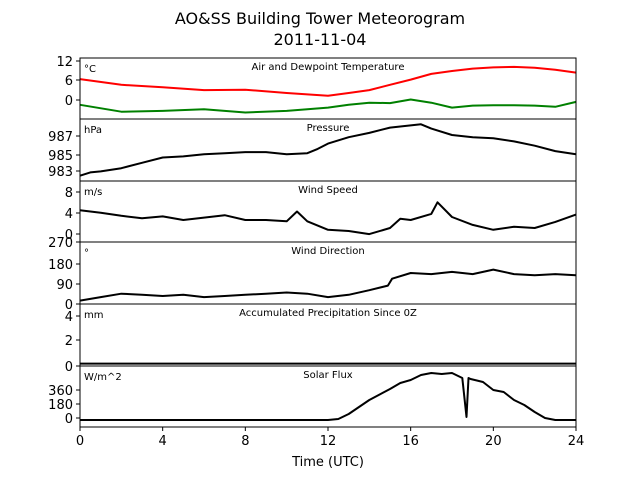  I want to click on panel-precipitation: mm Accumulated Precipitation Since 0Z 4 2 0, so click(321, 339).